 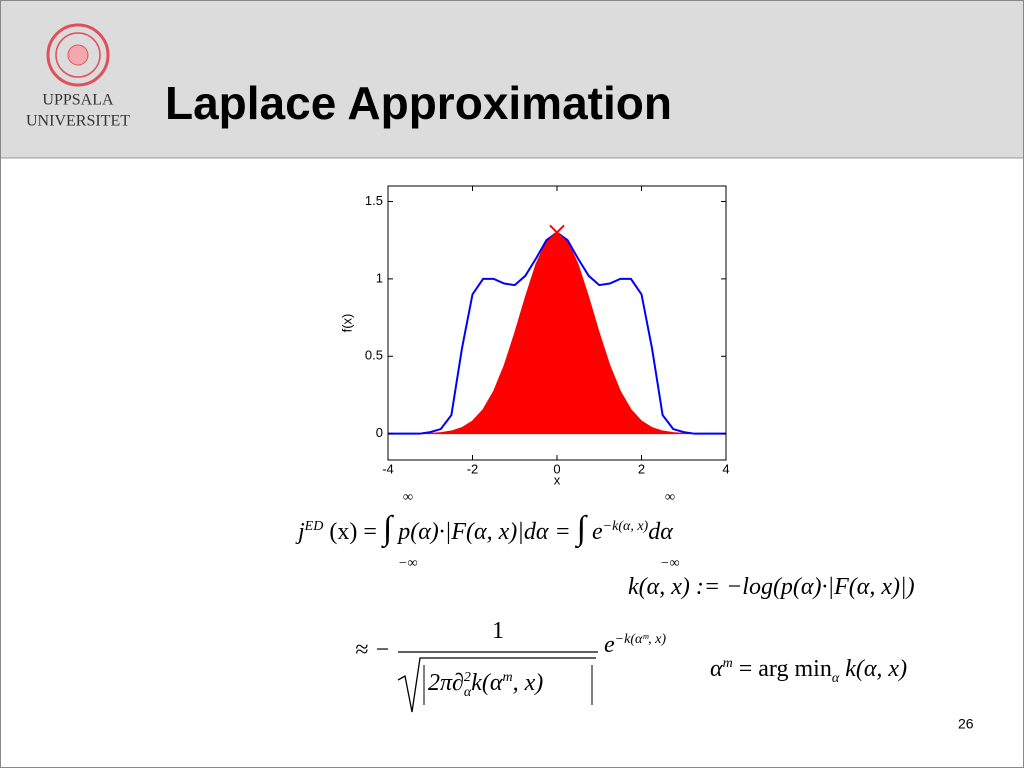 What do you see at coordinates (346, 323) in the screenshot?
I see `y-axis-label: f(x)` at bounding box center [346, 323].